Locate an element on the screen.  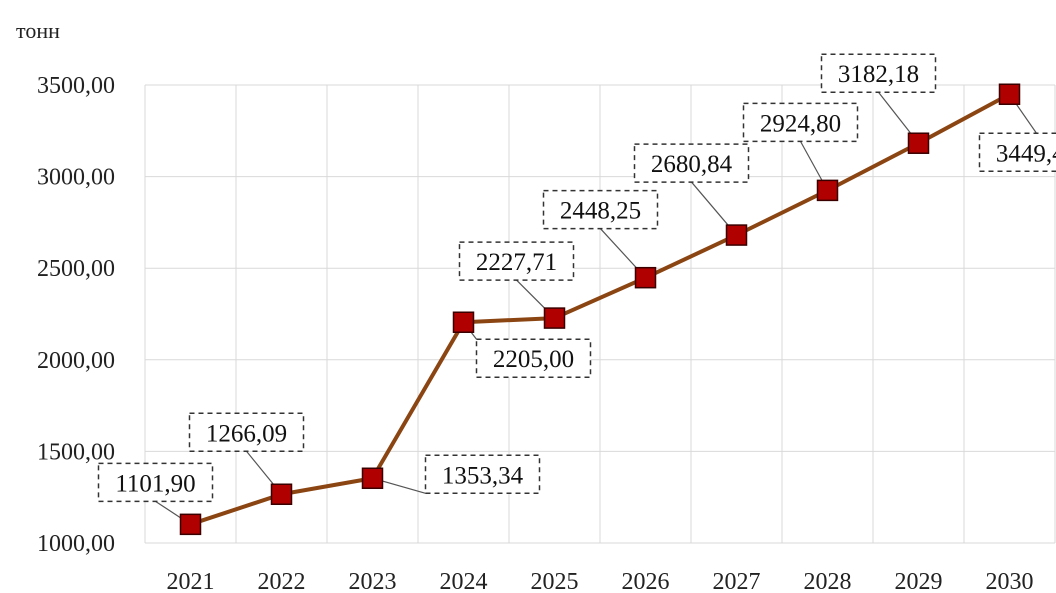
x-tick-label: 2029 is located at coordinates (919, 581).